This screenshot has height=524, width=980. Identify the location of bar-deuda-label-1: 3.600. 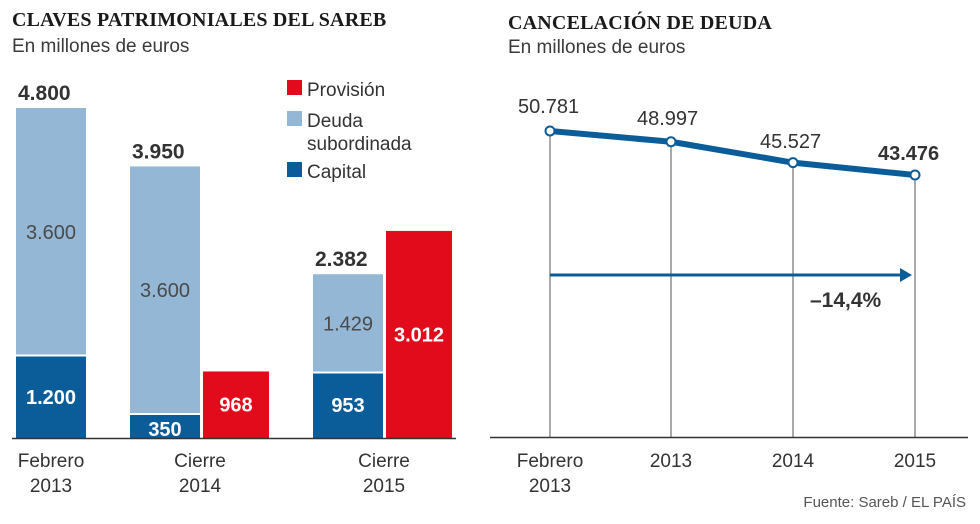
(165, 291).